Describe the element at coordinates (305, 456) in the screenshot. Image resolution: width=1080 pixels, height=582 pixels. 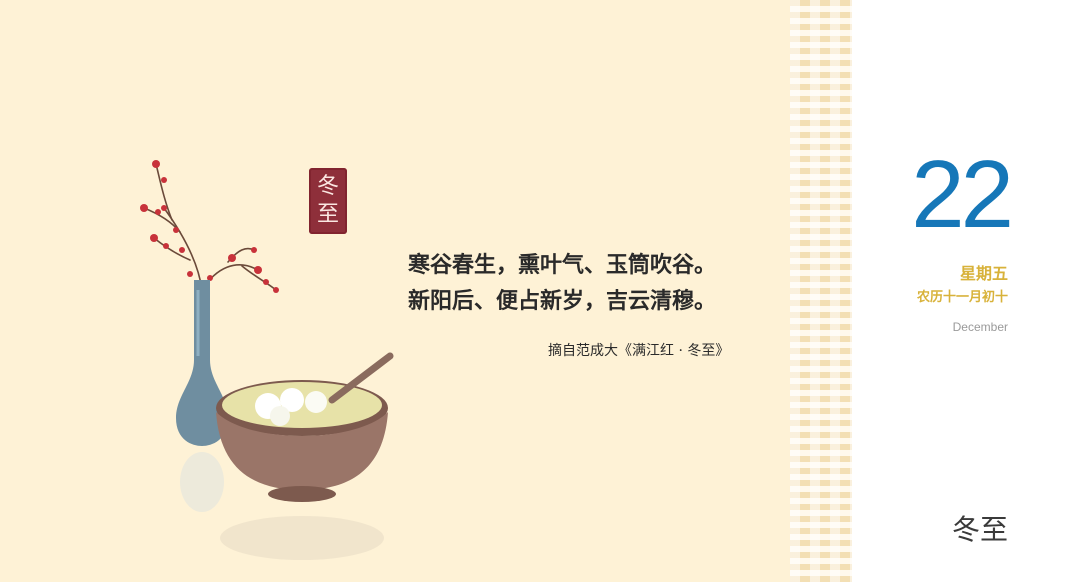
I see `tangyuan-bowl-graphic` at that location.